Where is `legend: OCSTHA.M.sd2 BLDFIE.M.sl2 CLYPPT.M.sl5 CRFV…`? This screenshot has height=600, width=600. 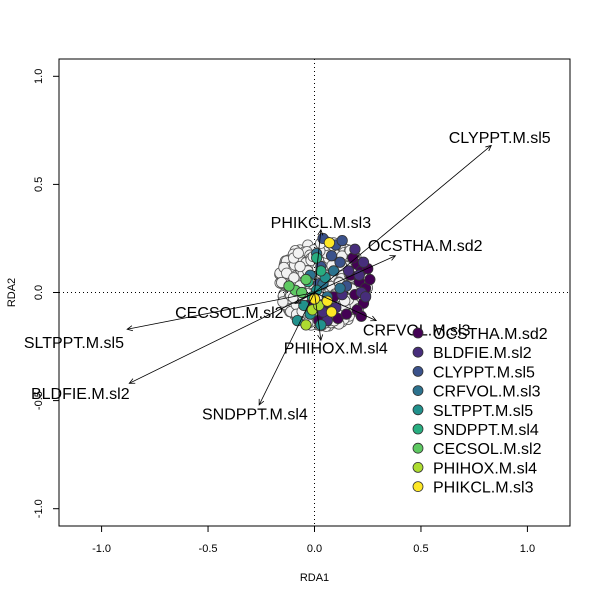
legend: OCSTHA.M.sd2 BLDFIE.M.sl2 CLYPPT.M.sl5 CRFV… is located at coordinates (480, 411).